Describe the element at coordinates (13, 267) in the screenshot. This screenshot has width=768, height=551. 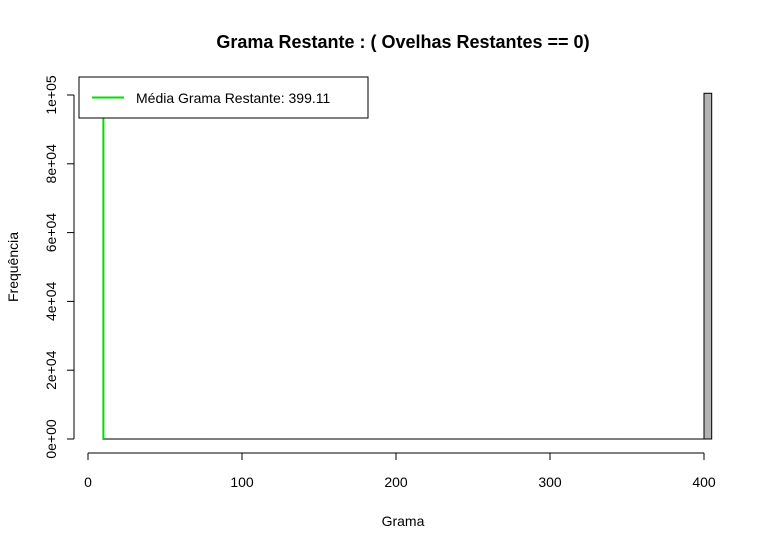
I see `y-axis-label: Frequência` at that location.